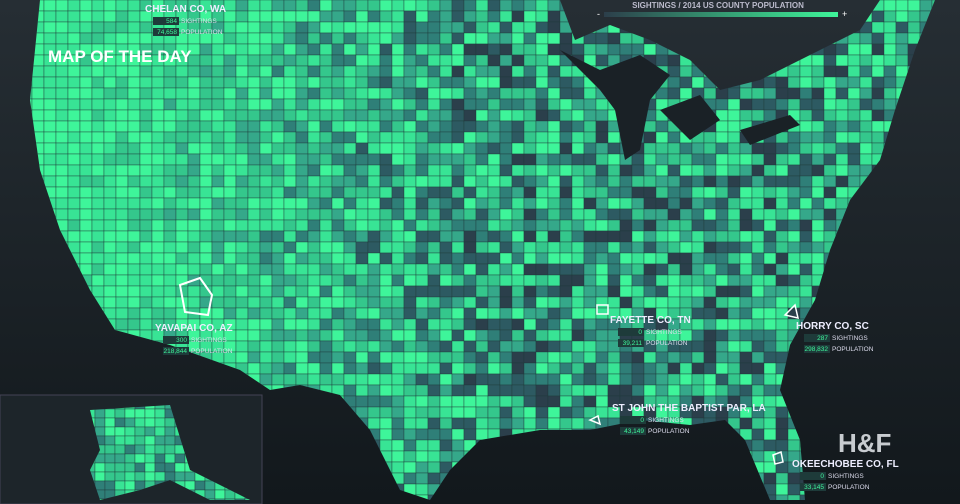 Image resolution: width=960 pixels, height=504 pixels. What do you see at coordinates (718, 5) in the screenshot?
I see `legend-title: SIGHTINGS / 2014 US COUNTY POPULATION` at bounding box center [718, 5].